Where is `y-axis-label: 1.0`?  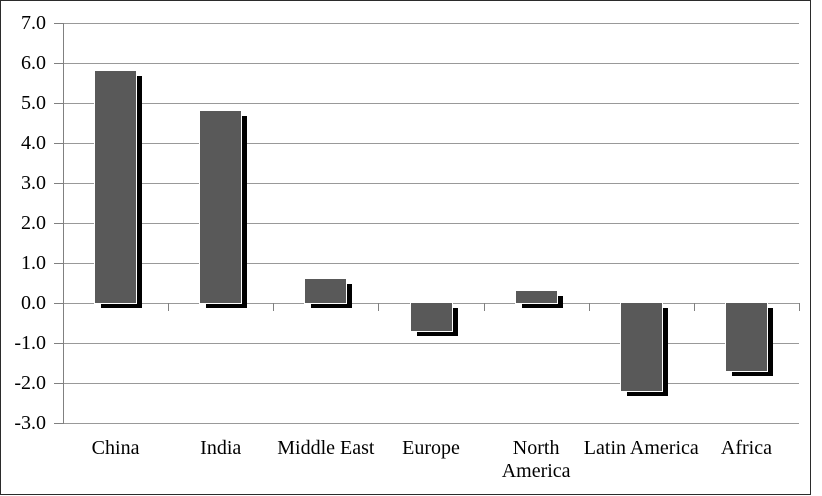
y-axis-label: 1.0 is located at coordinates (33, 263).